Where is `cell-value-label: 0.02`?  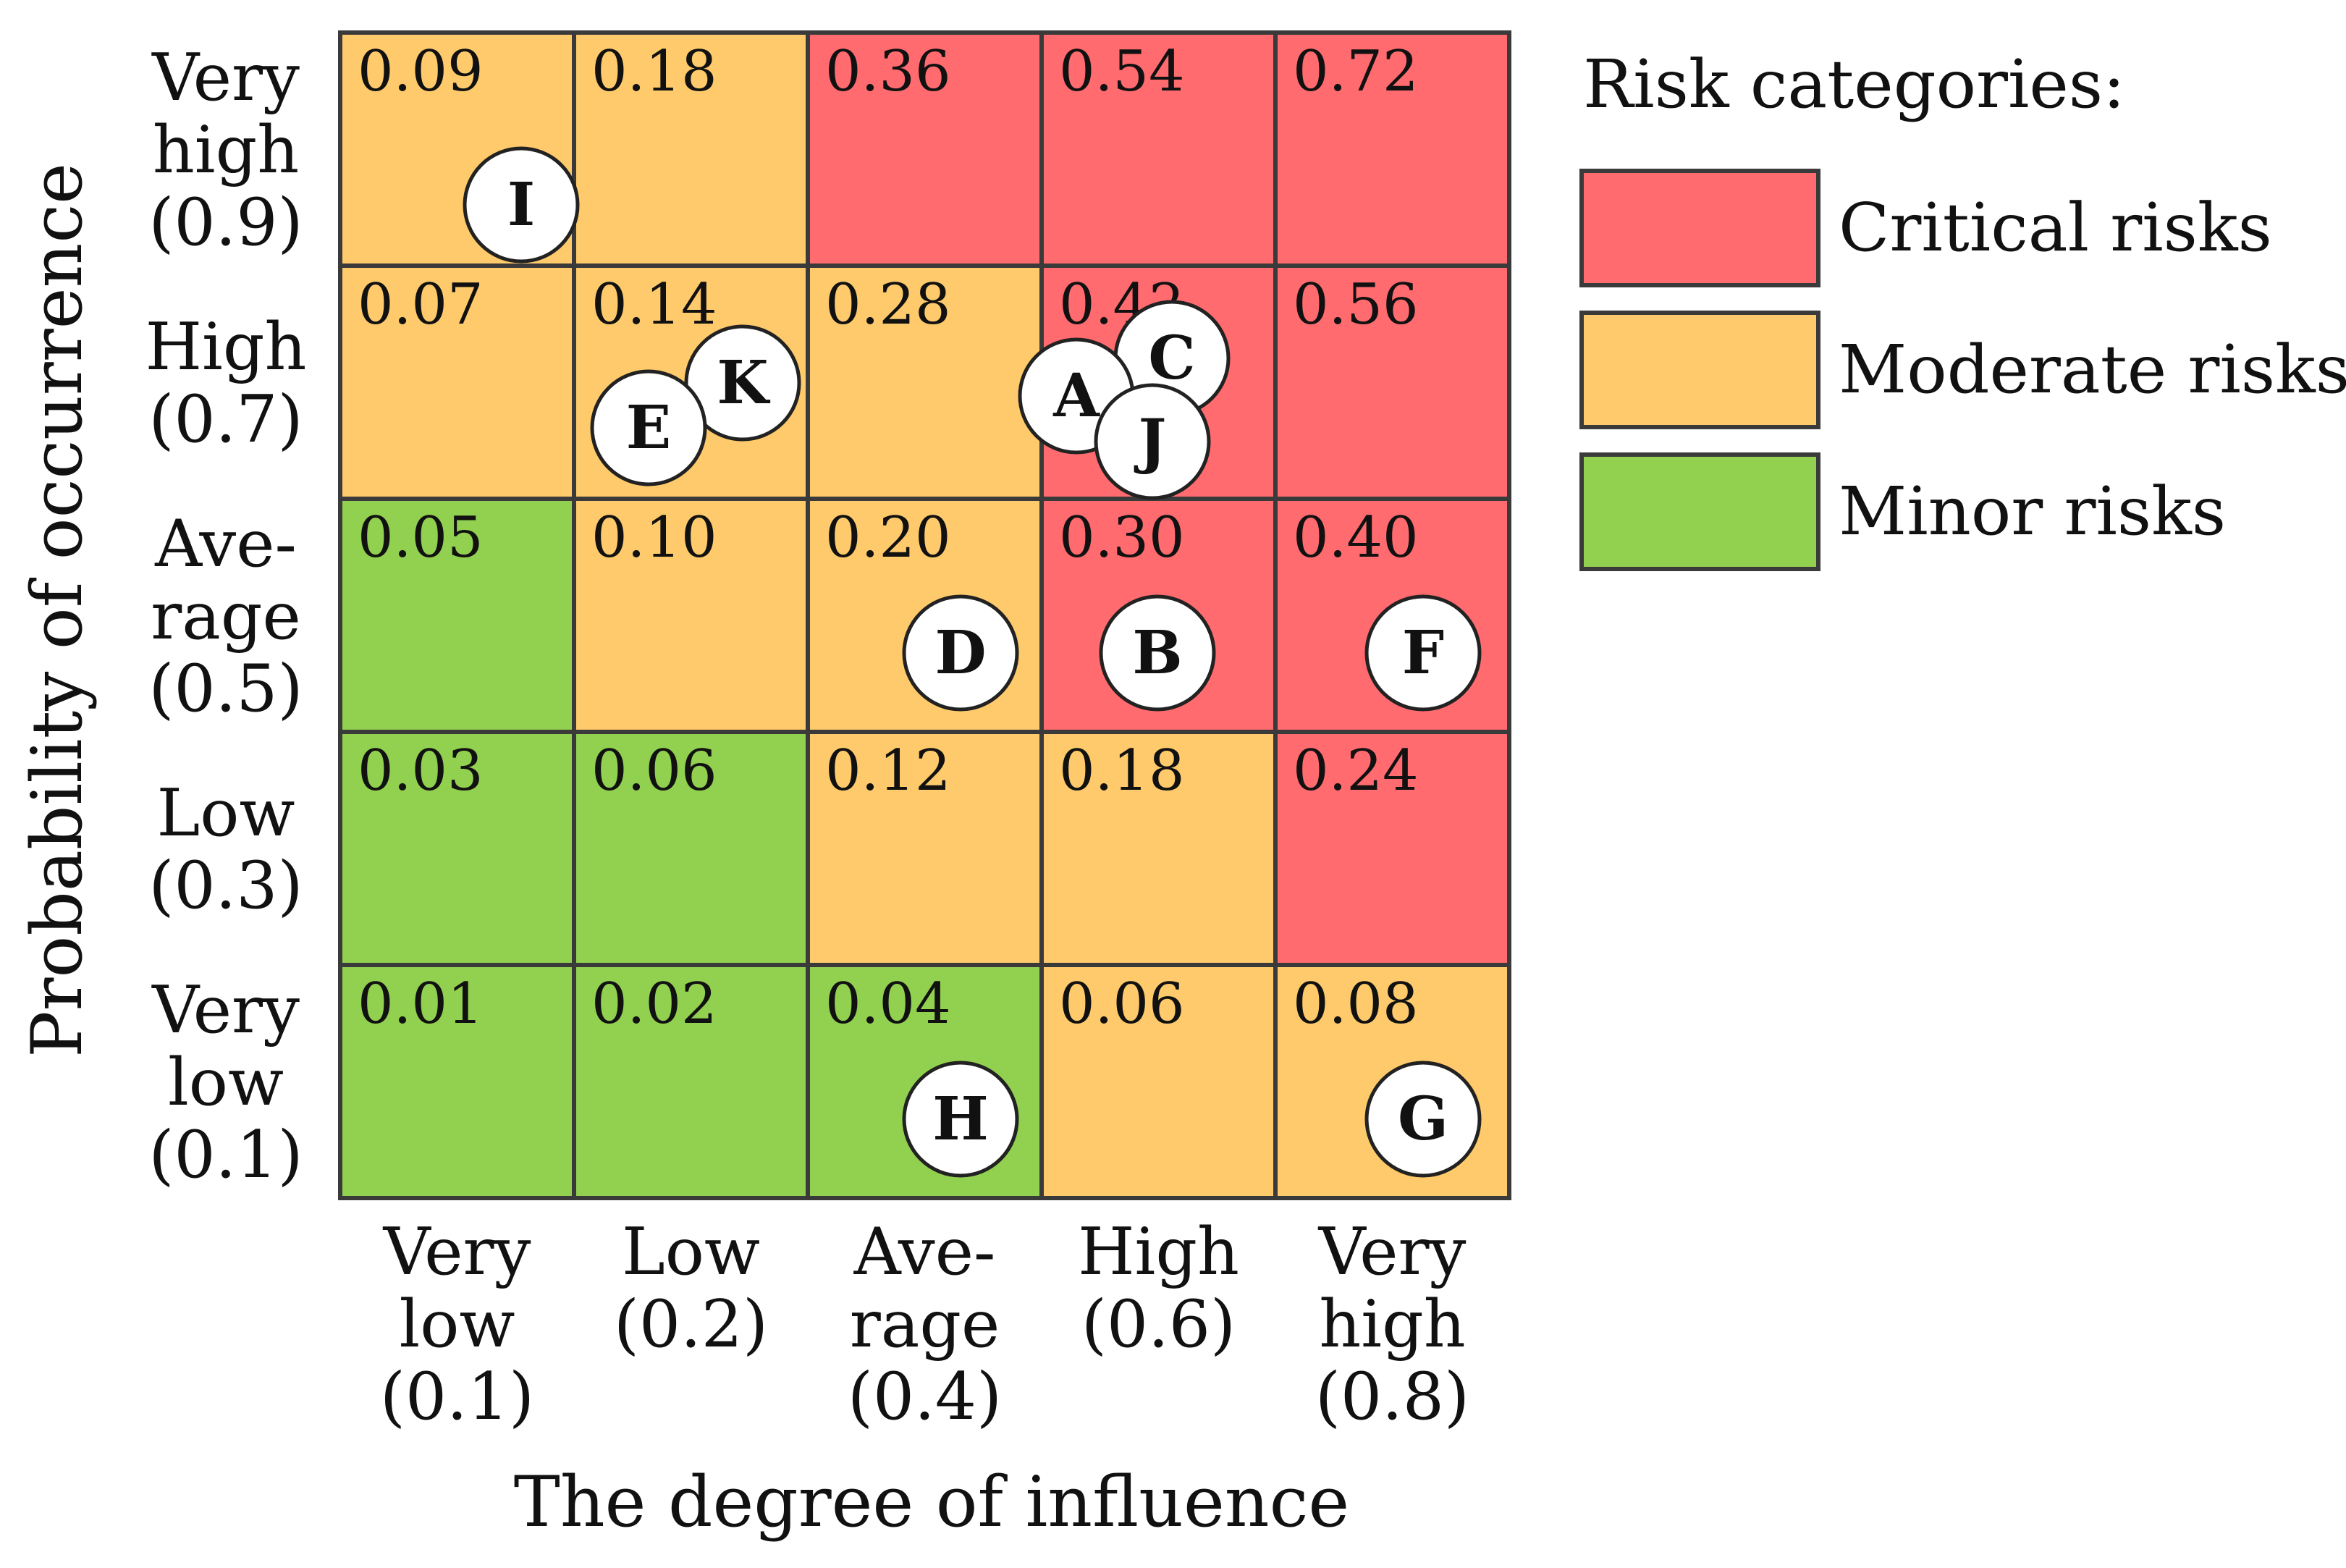
cell-value-label: 0.02 is located at coordinates (654, 1004).